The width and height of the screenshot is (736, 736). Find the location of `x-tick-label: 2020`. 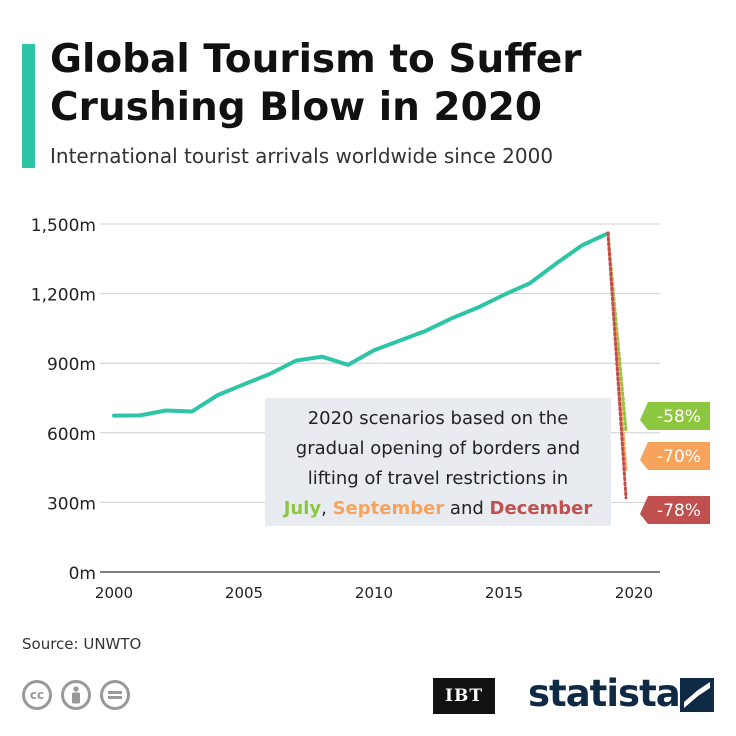

x-tick-label: 2020 is located at coordinates (634, 593).